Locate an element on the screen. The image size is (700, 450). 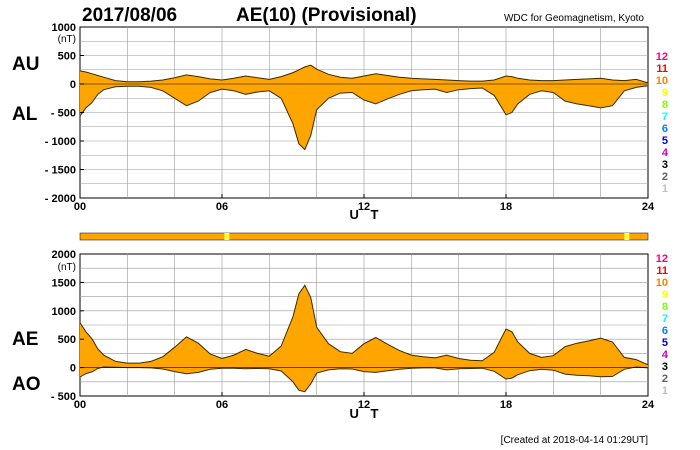
credit-label: WDC for Geomagnetism, Kyoto is located at coordinates (574, 18).